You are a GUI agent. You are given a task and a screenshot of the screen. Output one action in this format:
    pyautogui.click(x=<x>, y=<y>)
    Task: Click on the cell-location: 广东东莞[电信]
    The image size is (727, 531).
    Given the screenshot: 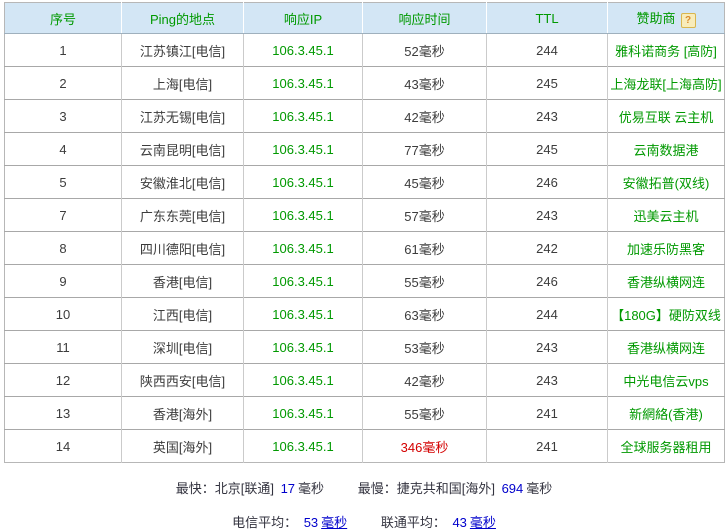 What is the action you would take?
    pyautogui.click(x=182, y=215)
    